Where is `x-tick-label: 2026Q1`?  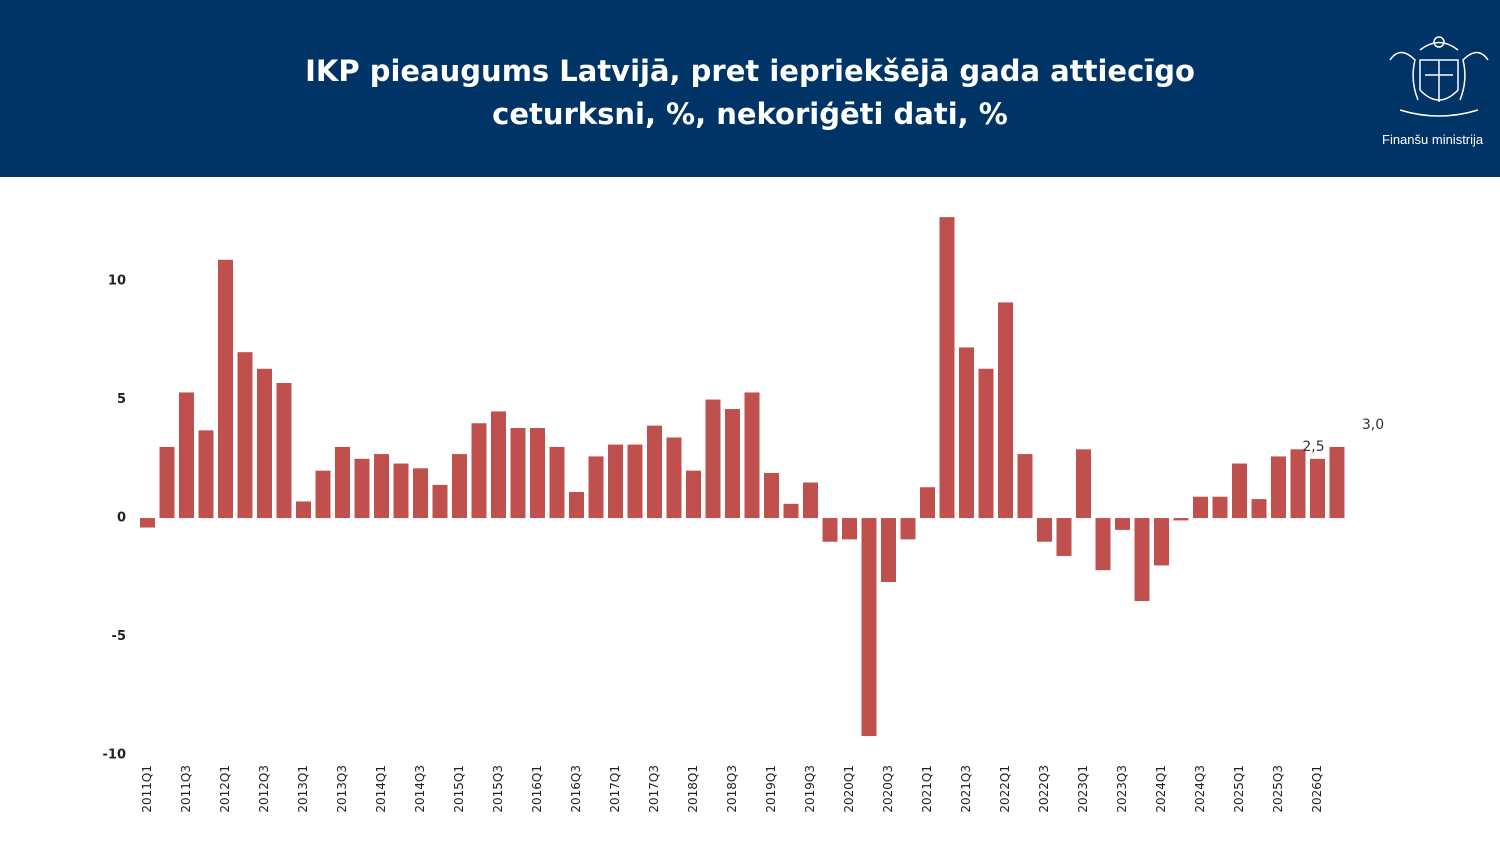 x-tick-label: 2026Q1 is located at coordinates (1317, 789).